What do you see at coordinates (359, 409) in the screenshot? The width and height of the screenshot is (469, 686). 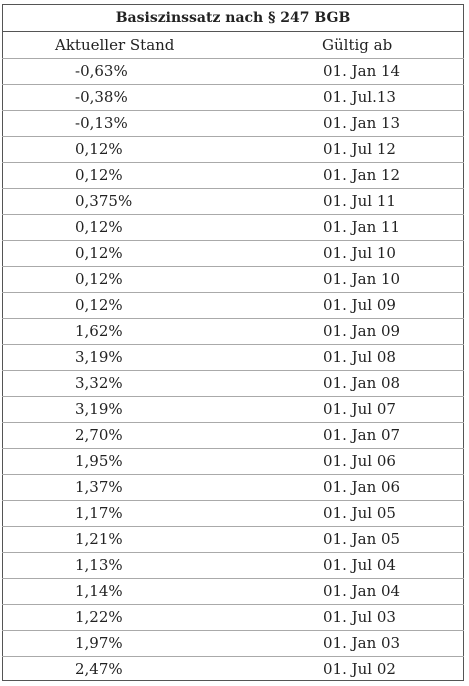 I see `date-cell: 01. Jul 07` at bounding box center [359, 409].